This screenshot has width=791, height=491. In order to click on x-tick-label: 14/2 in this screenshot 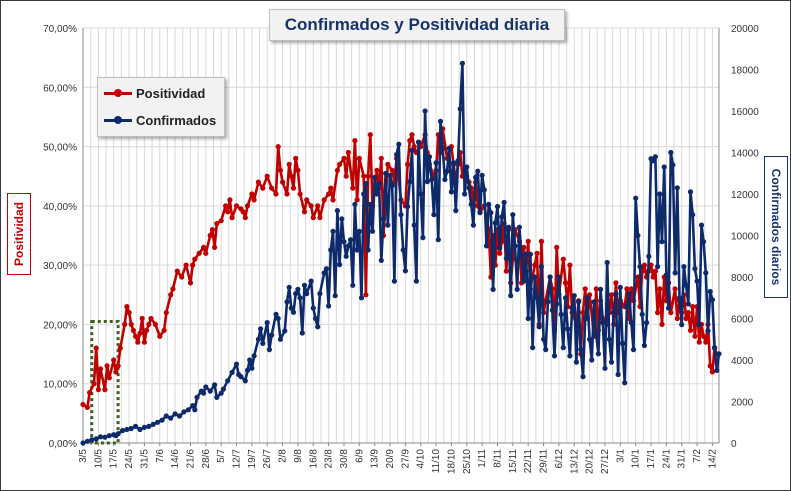, I will do `click(712, 459)`.